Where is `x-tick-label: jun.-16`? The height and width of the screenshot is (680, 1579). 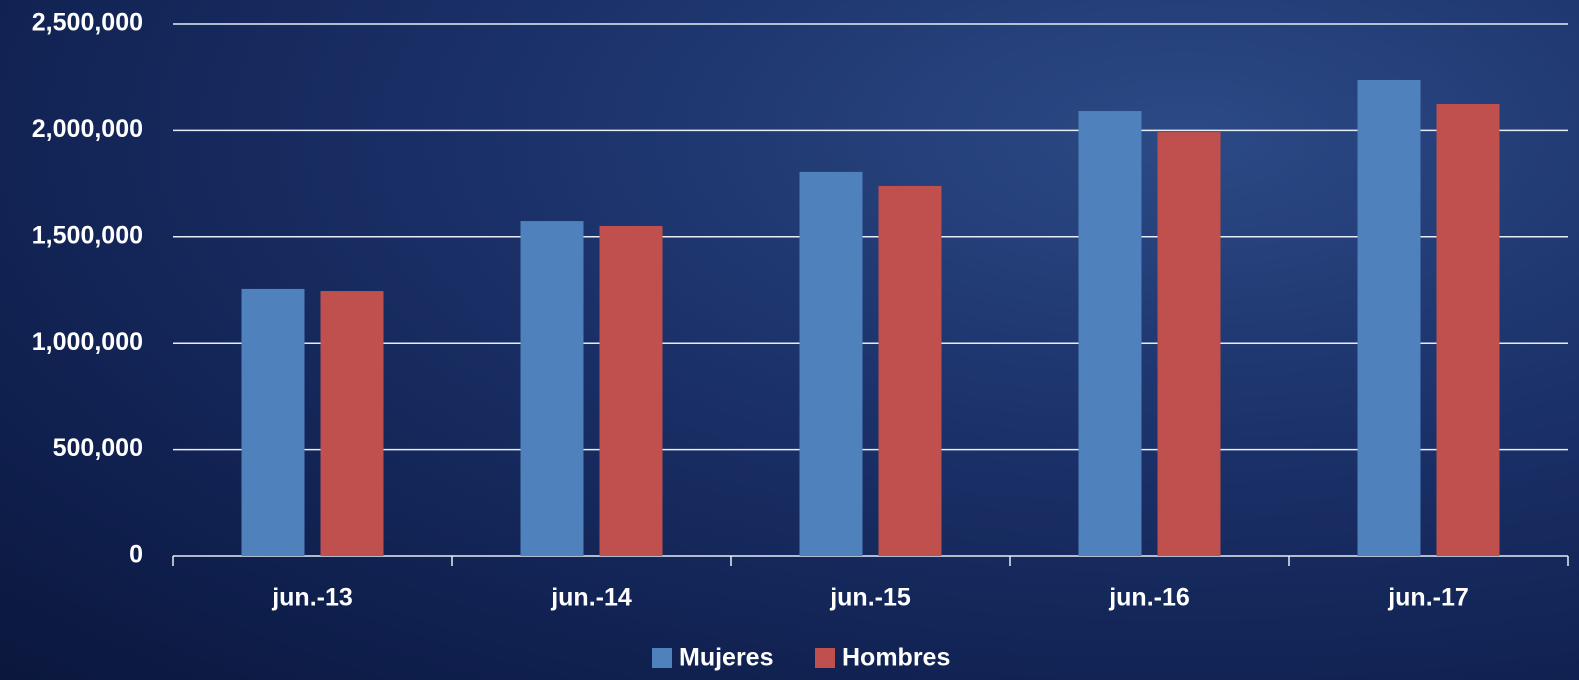
x-tick-label: jun.-16 is located at coordinates (1149, 598).